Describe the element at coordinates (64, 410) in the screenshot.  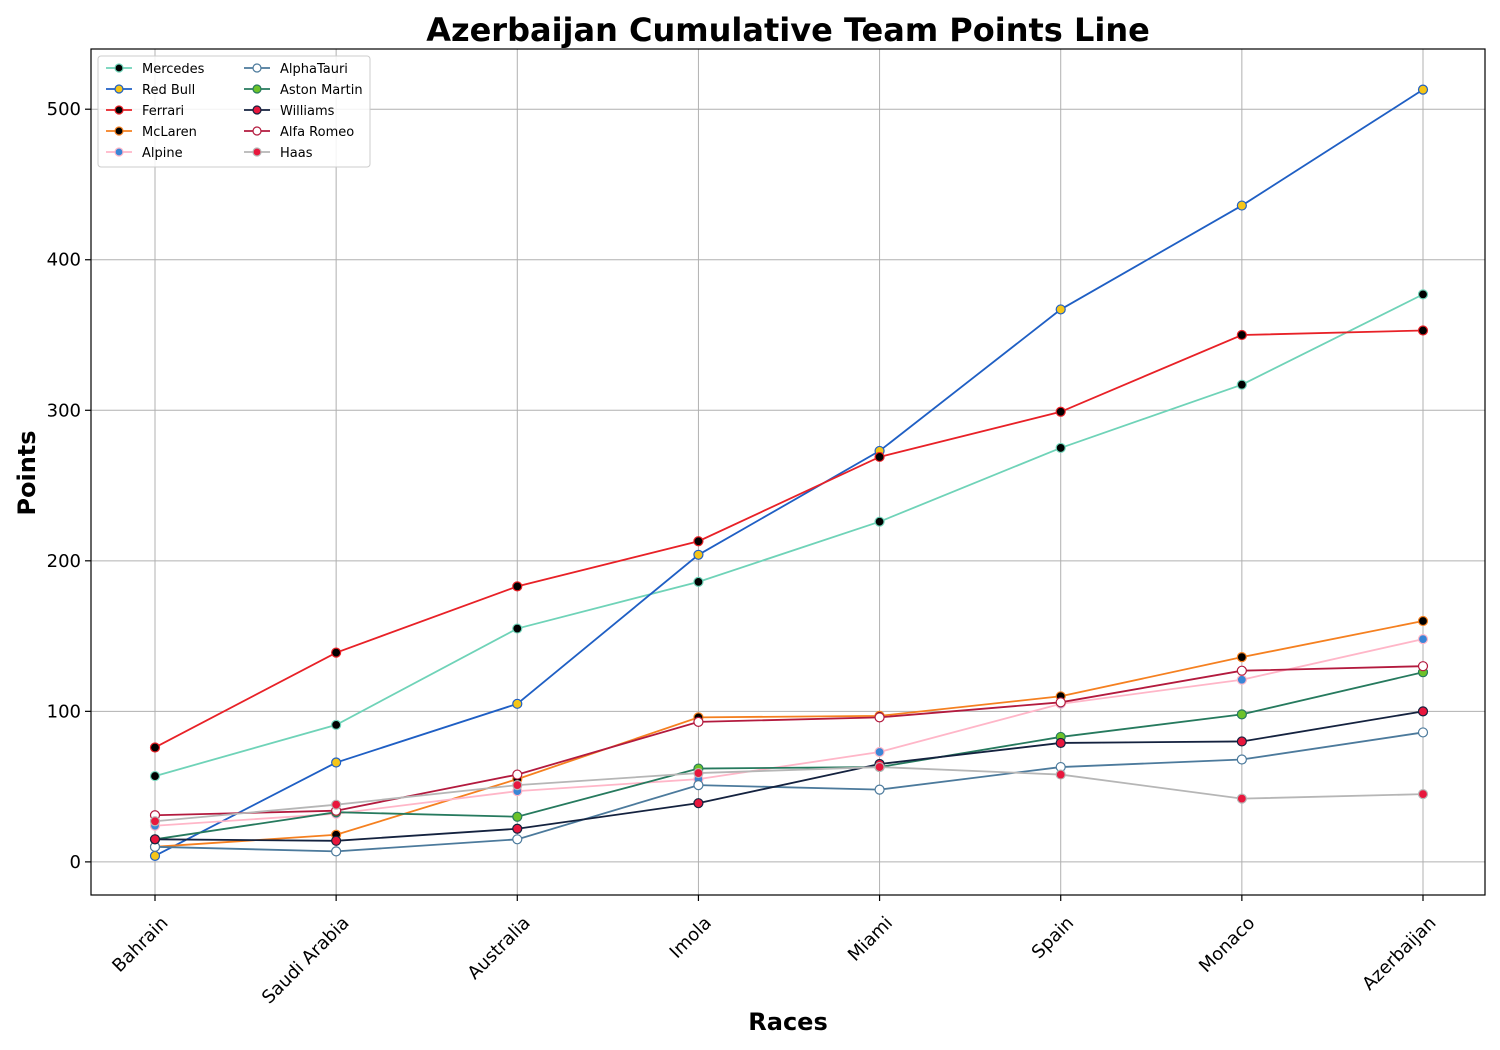
I see `y-tick-label: 300` at that location.